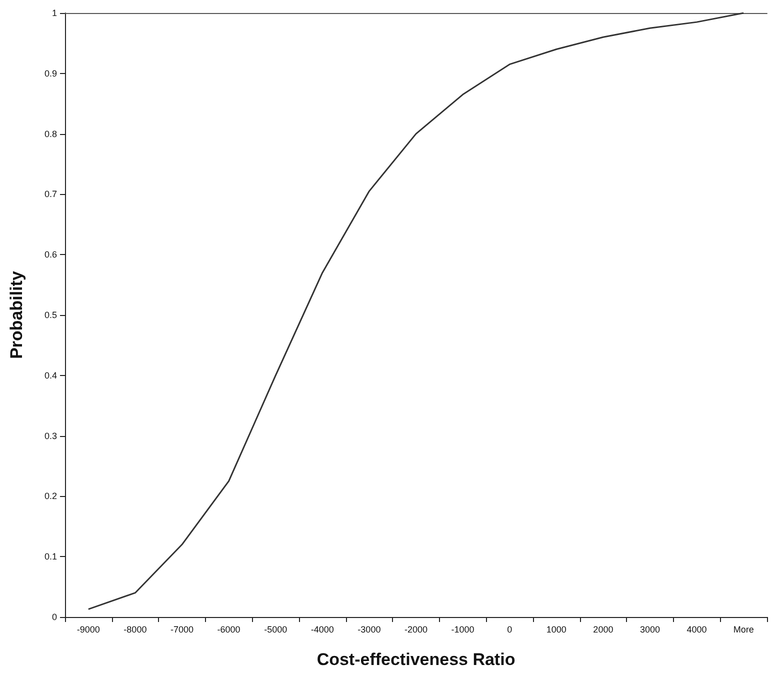  Describe the element at coordinates (50, 194) in the screenshot. I see `y-tick-label: 0.7` at that location.